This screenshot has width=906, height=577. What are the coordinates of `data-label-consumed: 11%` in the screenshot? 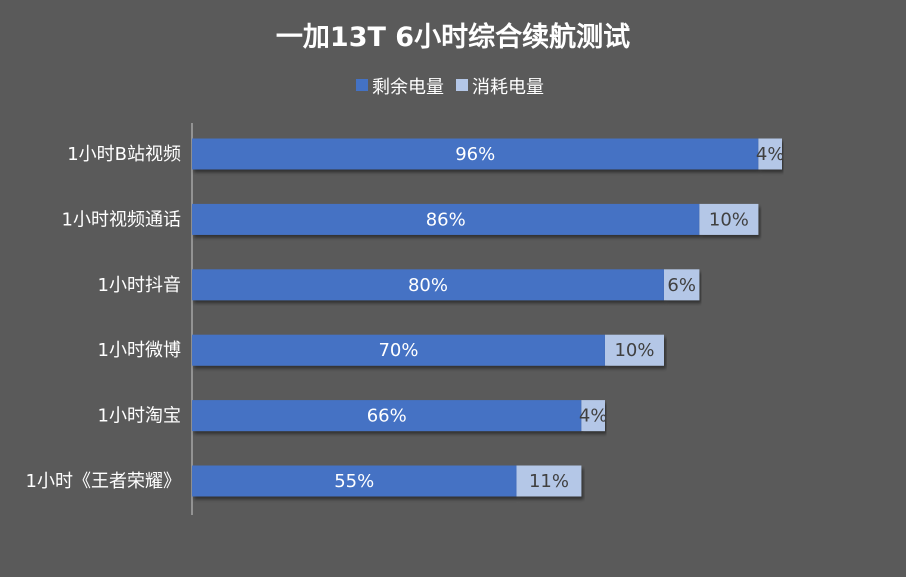 It's located at (549, 481).